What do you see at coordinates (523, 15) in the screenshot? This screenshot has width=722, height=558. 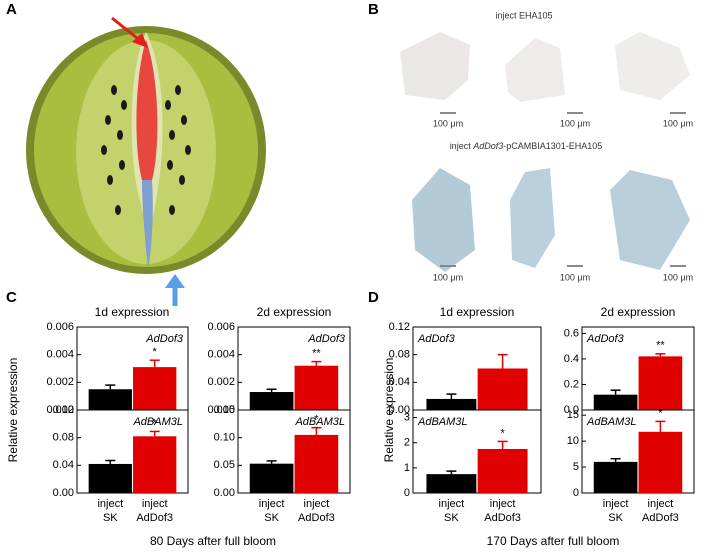 I see `image-caption: inject EHA105` at bounding box center [523, 15].